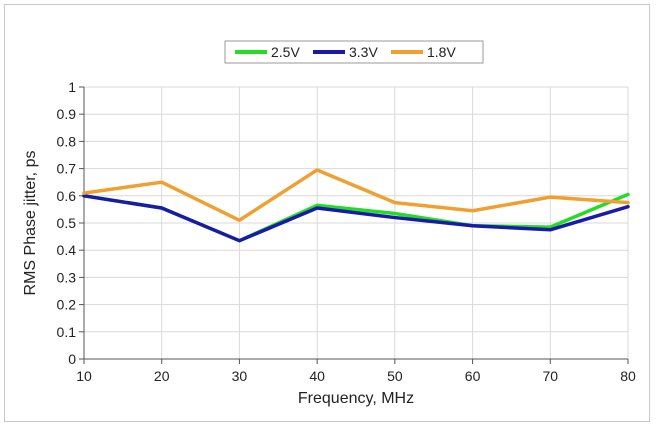 The height and width of the screenshot is (428, 656). I want to click on x-tick-label: 40, so click(317, 376).